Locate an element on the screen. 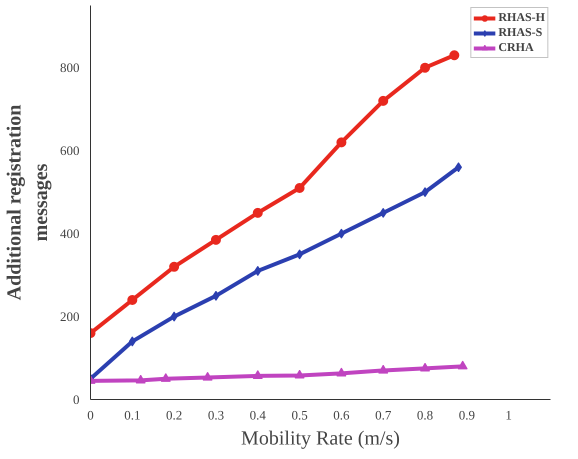 Image resolution: width=578 pixels, height=459 pixels. x-tick-label: 0 is located at coordinates (90, 415).